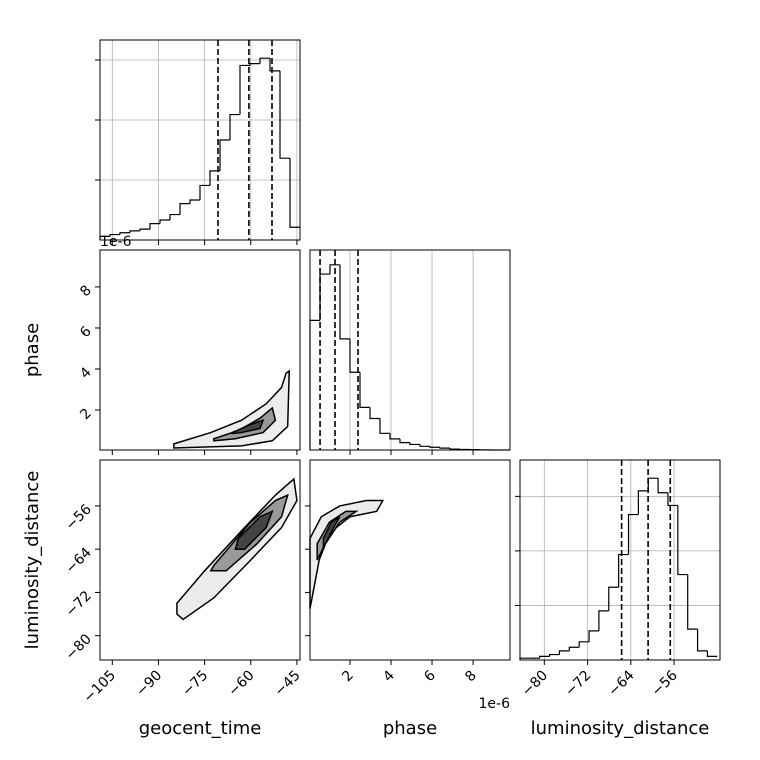 The image size is (760, 760). Describe the element at coordinates (195, 684) in the screenshot. I see `x-tick-label: −75` at that location.